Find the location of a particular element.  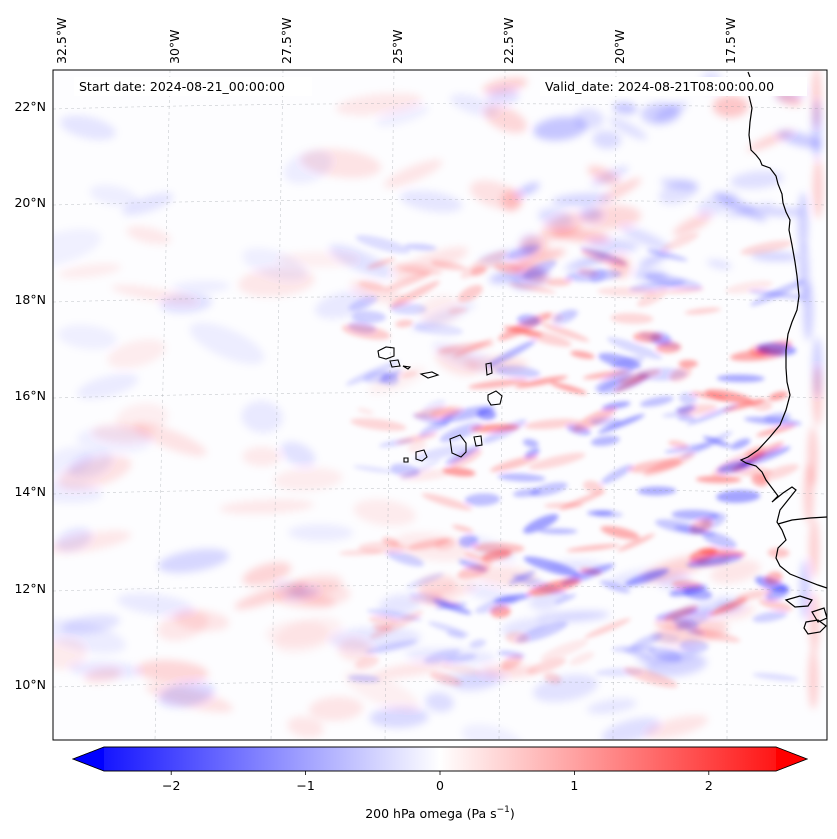

cape-verde-islands is located at coordinates (440, 404).